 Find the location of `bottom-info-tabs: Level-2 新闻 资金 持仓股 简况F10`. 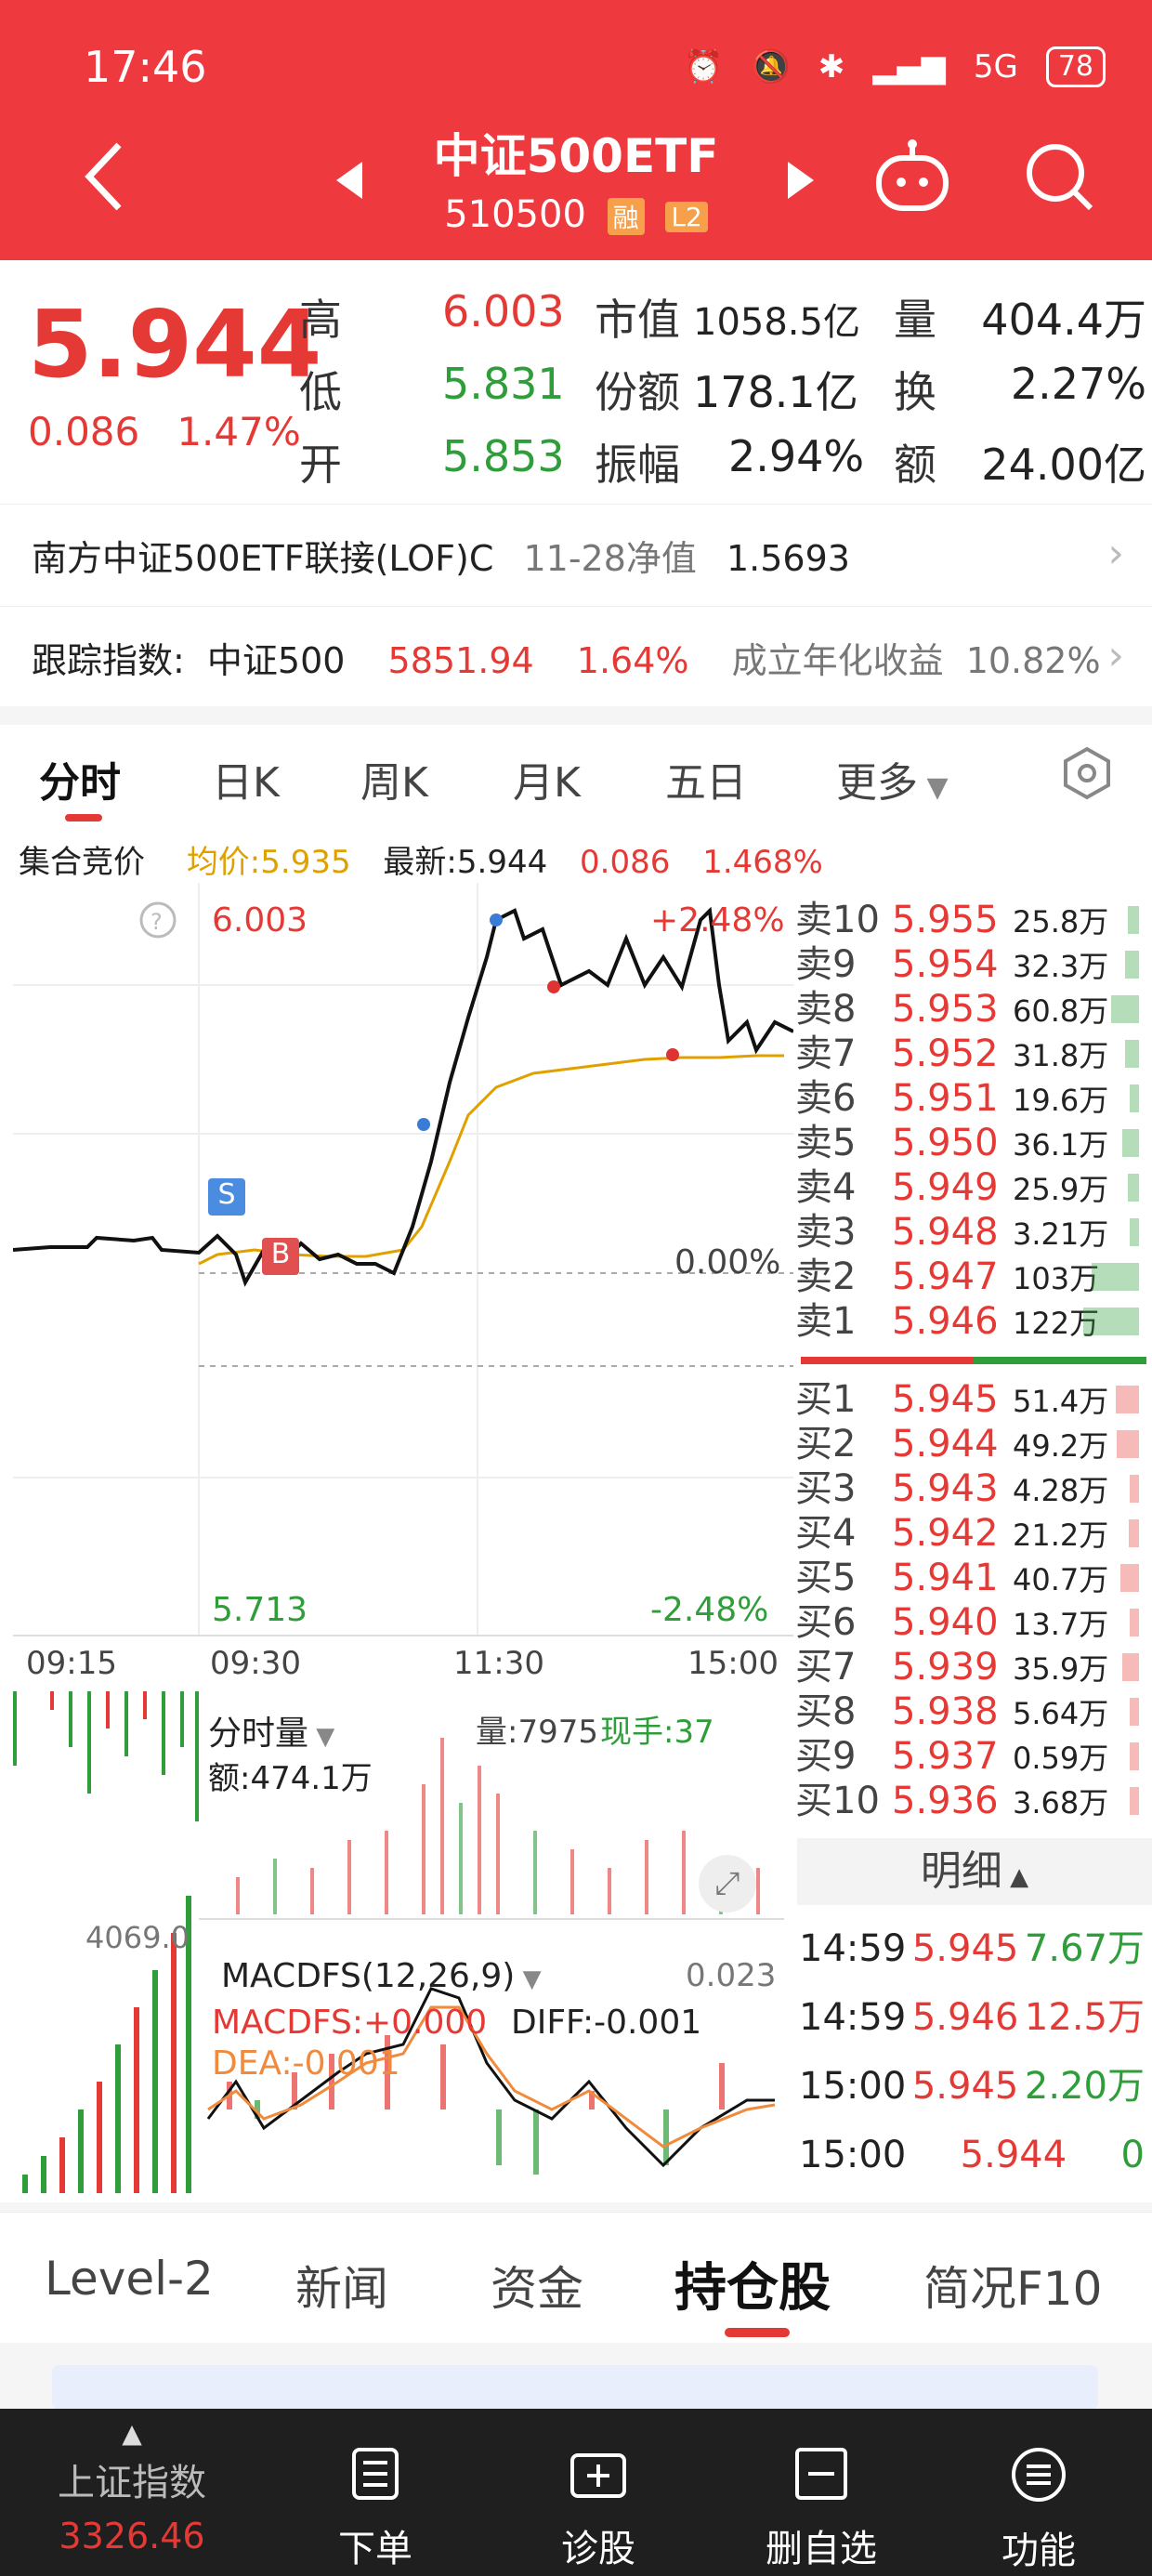

bottom-info-tabs: Level-2 新闻 资金 持仓股 简况F10 is located at coordinates (576, 2277).